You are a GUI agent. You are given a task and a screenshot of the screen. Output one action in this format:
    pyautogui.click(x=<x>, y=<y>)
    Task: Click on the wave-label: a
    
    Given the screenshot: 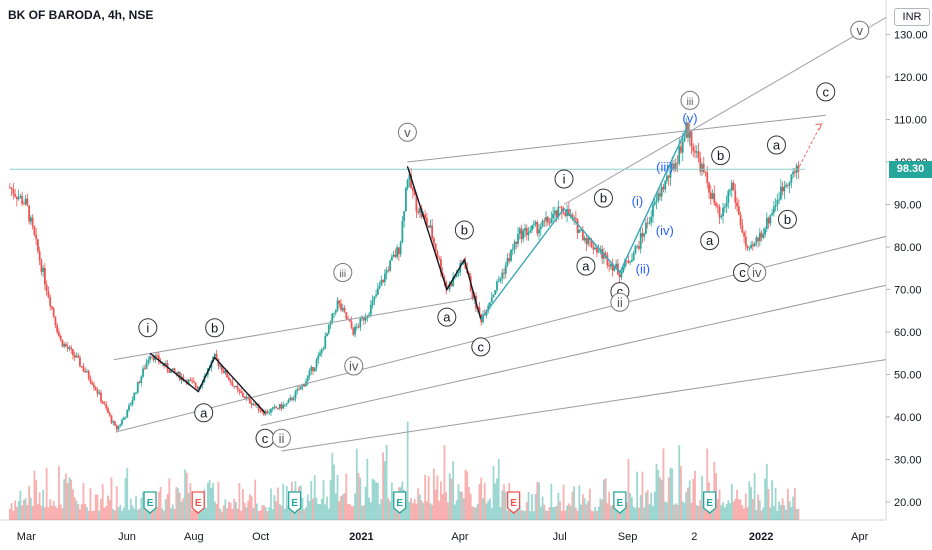 What is the action you would take?
    pyautogui.click(x=204, y=412)
    